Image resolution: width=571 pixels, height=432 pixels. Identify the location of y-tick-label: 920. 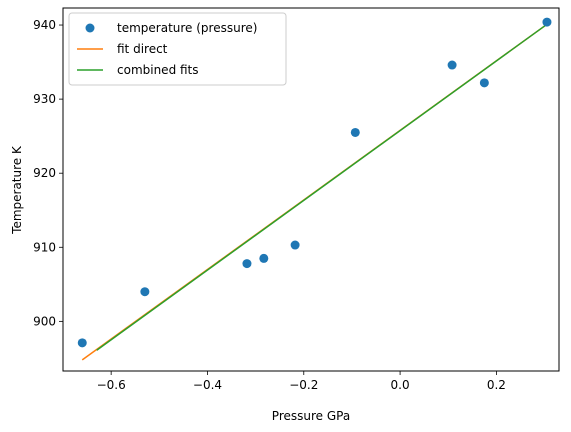
(44, 173).